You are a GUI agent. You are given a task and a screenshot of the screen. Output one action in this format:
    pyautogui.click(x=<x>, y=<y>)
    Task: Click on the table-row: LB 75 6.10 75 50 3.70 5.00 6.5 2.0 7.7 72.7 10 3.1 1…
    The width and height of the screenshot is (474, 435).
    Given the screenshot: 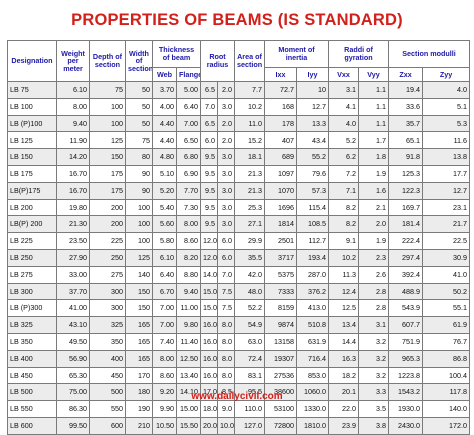 What is the action you would take?
    pyautogui.click(x=239, y=90)
    